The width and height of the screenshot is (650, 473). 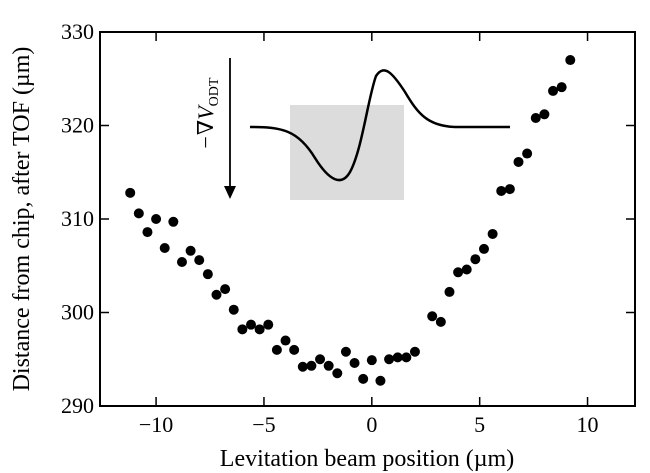 What do you see at coordinates (77, 31) in the screenshot?
I see `y-tick-label: 330` at bounding box center [77, 31].